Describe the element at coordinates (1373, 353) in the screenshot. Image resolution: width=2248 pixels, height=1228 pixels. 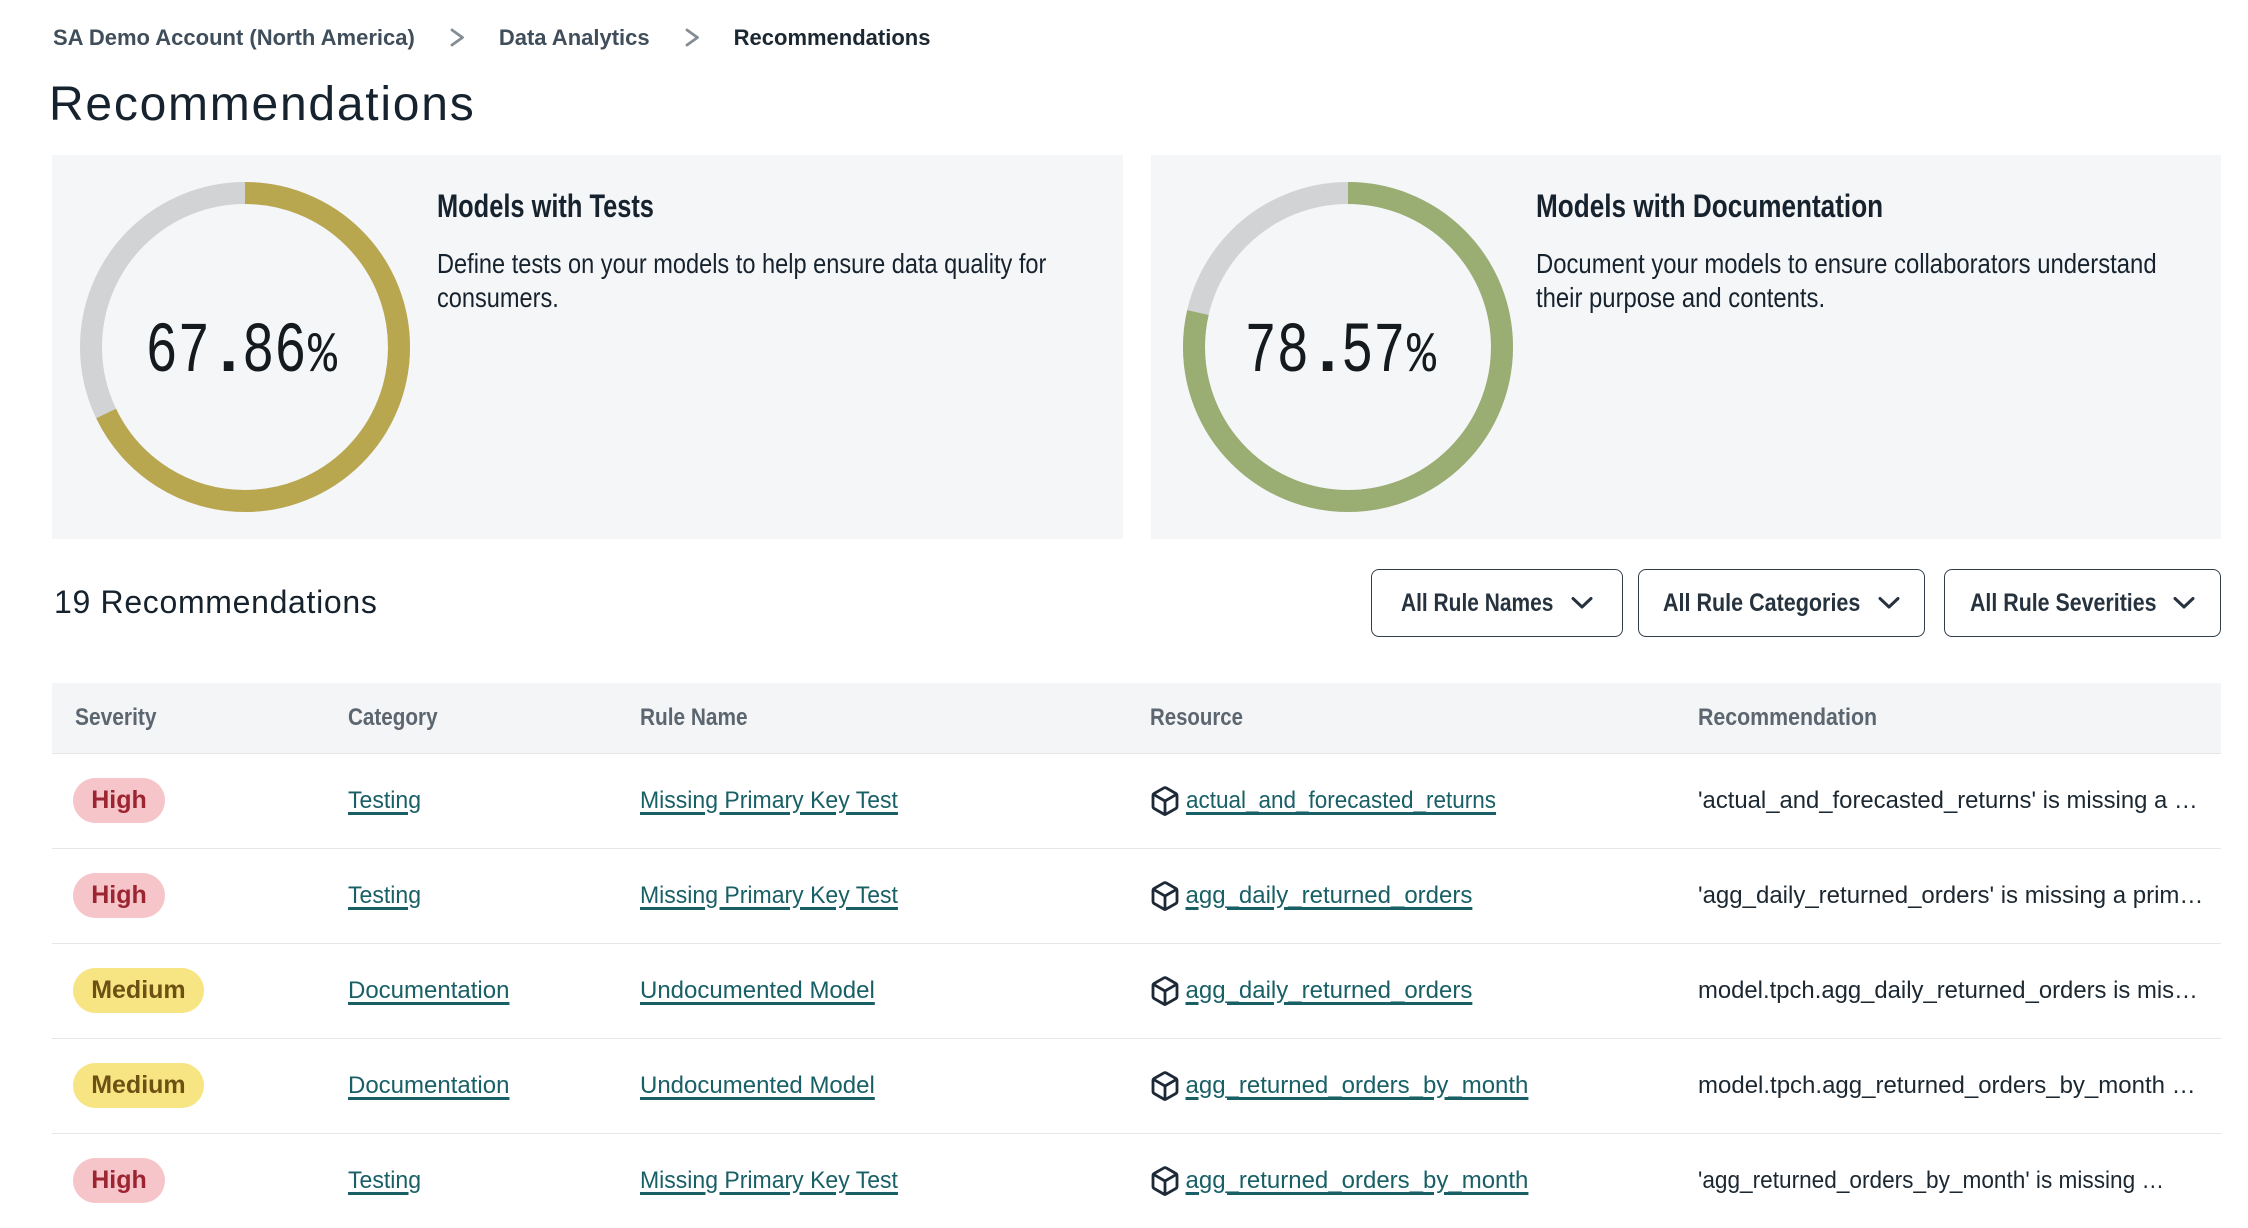
I see `svg-text: 57` at that location.